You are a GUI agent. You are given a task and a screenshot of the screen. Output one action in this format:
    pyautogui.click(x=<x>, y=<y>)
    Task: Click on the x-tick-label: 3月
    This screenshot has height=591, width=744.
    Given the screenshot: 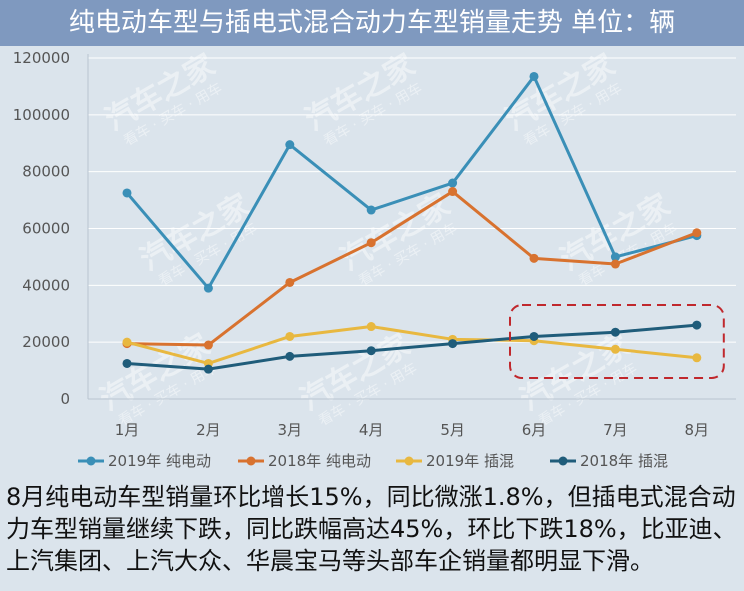 What is the action you would take?
    pyautogui.click(x=290, y=430)
    